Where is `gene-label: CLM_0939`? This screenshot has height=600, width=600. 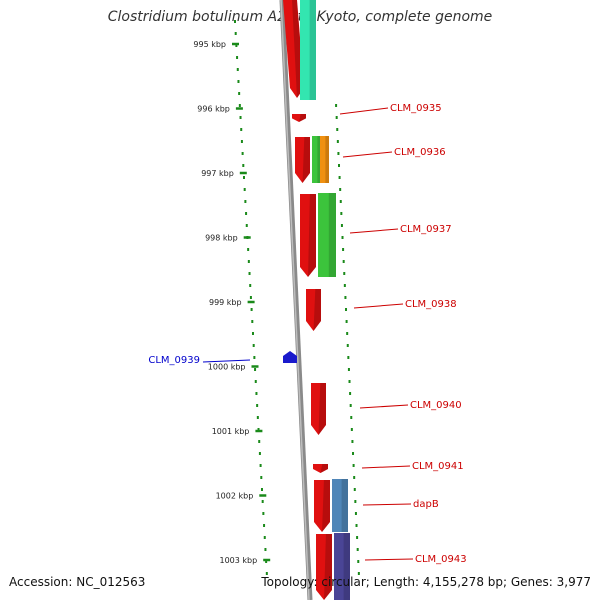
gene-label: CLM_0939 is located at coordinates (174, 360).